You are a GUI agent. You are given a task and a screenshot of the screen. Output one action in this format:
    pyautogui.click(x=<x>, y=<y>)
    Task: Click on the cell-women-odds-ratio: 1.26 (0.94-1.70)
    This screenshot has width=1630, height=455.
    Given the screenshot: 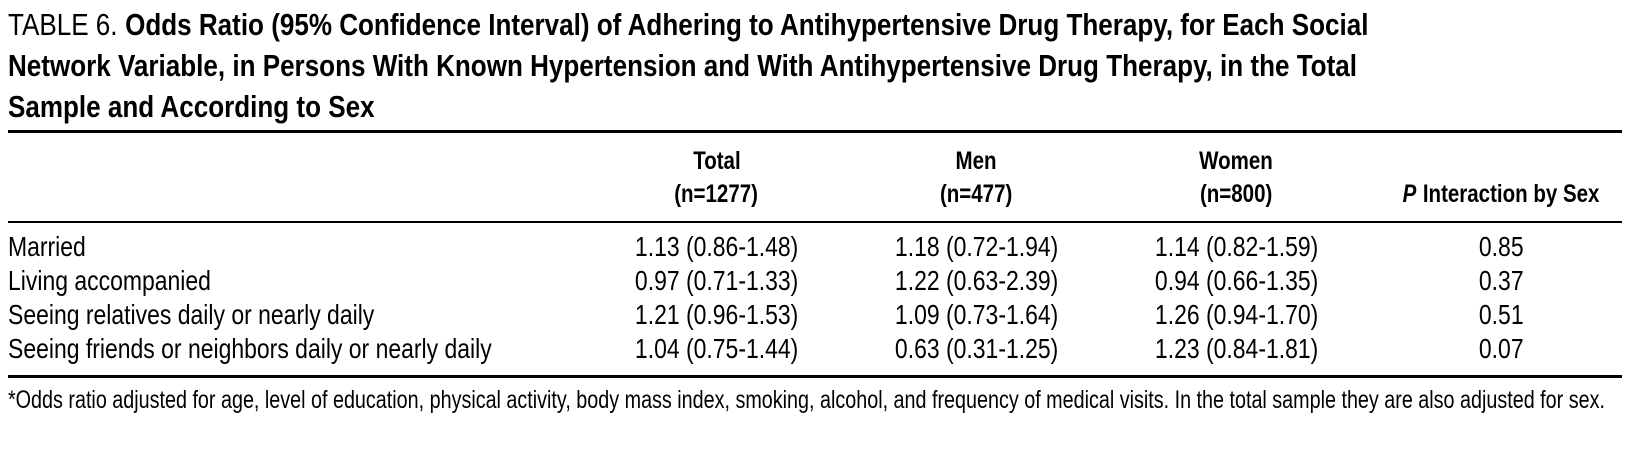 What is the action you would take?
    pyautogui.click(x=1236, y=314)
    